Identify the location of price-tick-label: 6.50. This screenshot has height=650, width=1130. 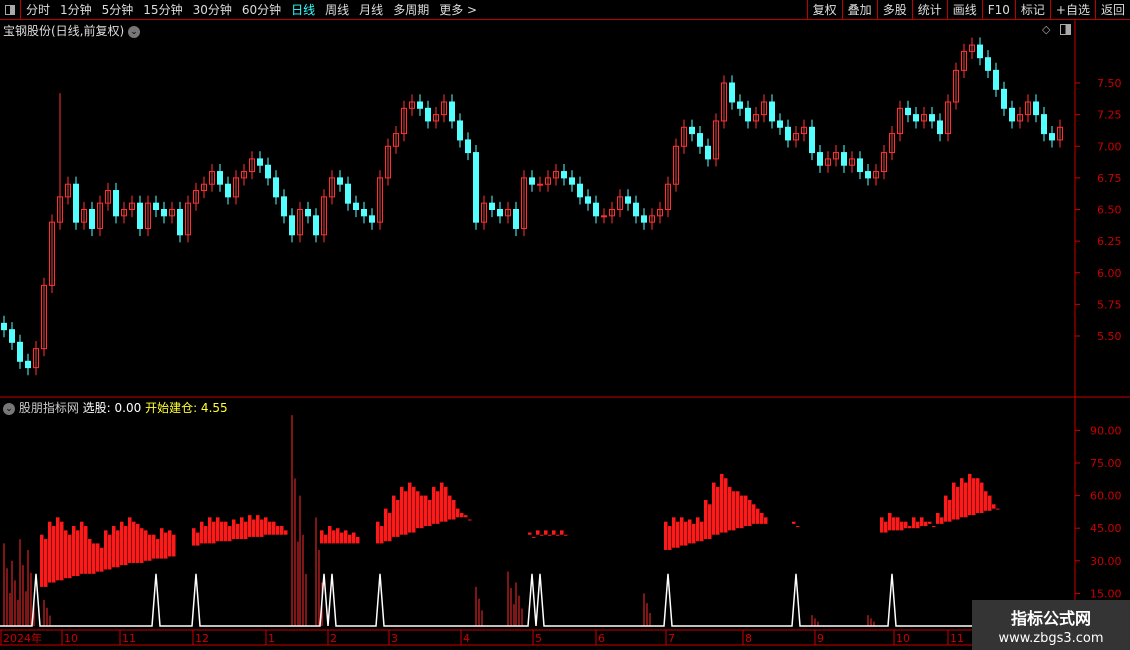
(1109, 210).